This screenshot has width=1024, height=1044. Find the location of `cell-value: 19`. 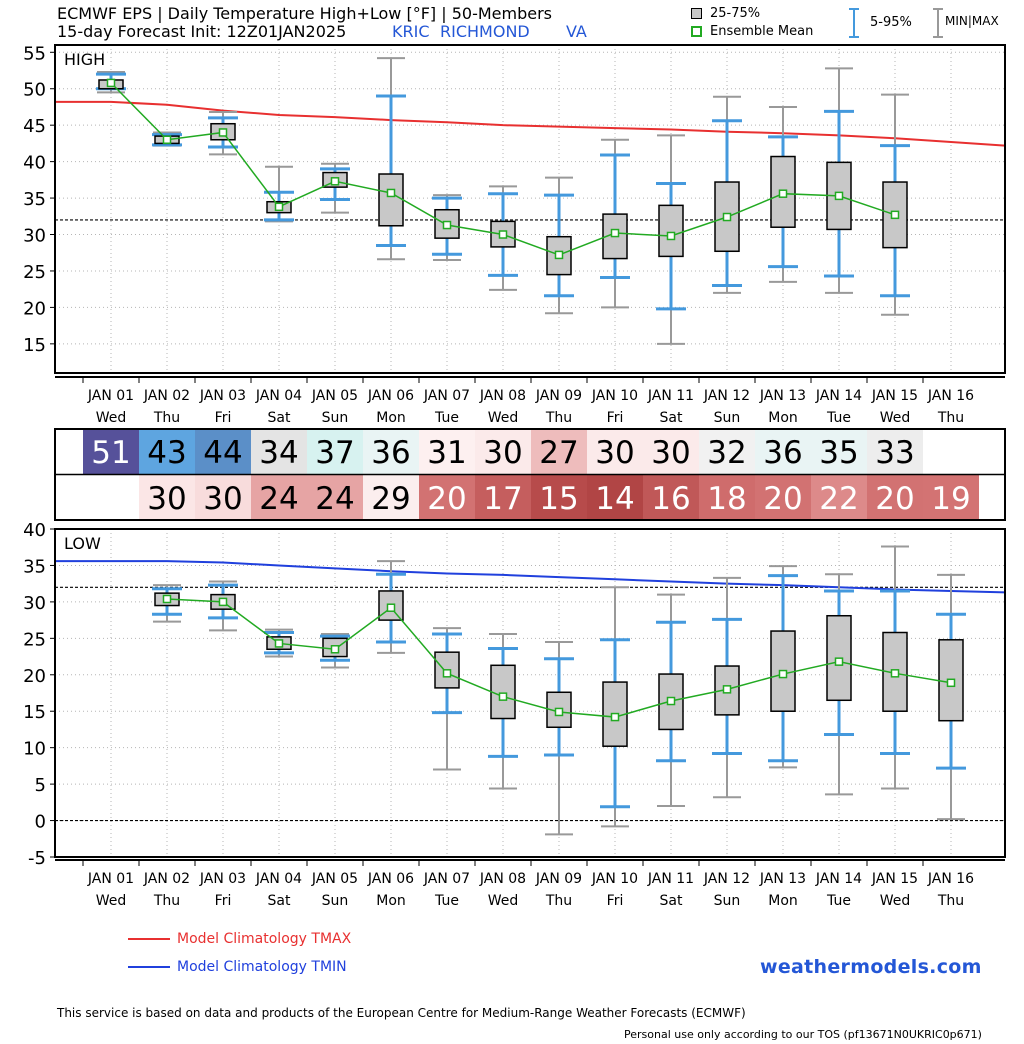

cell-value: 19 is located at coordinates (950, 499).